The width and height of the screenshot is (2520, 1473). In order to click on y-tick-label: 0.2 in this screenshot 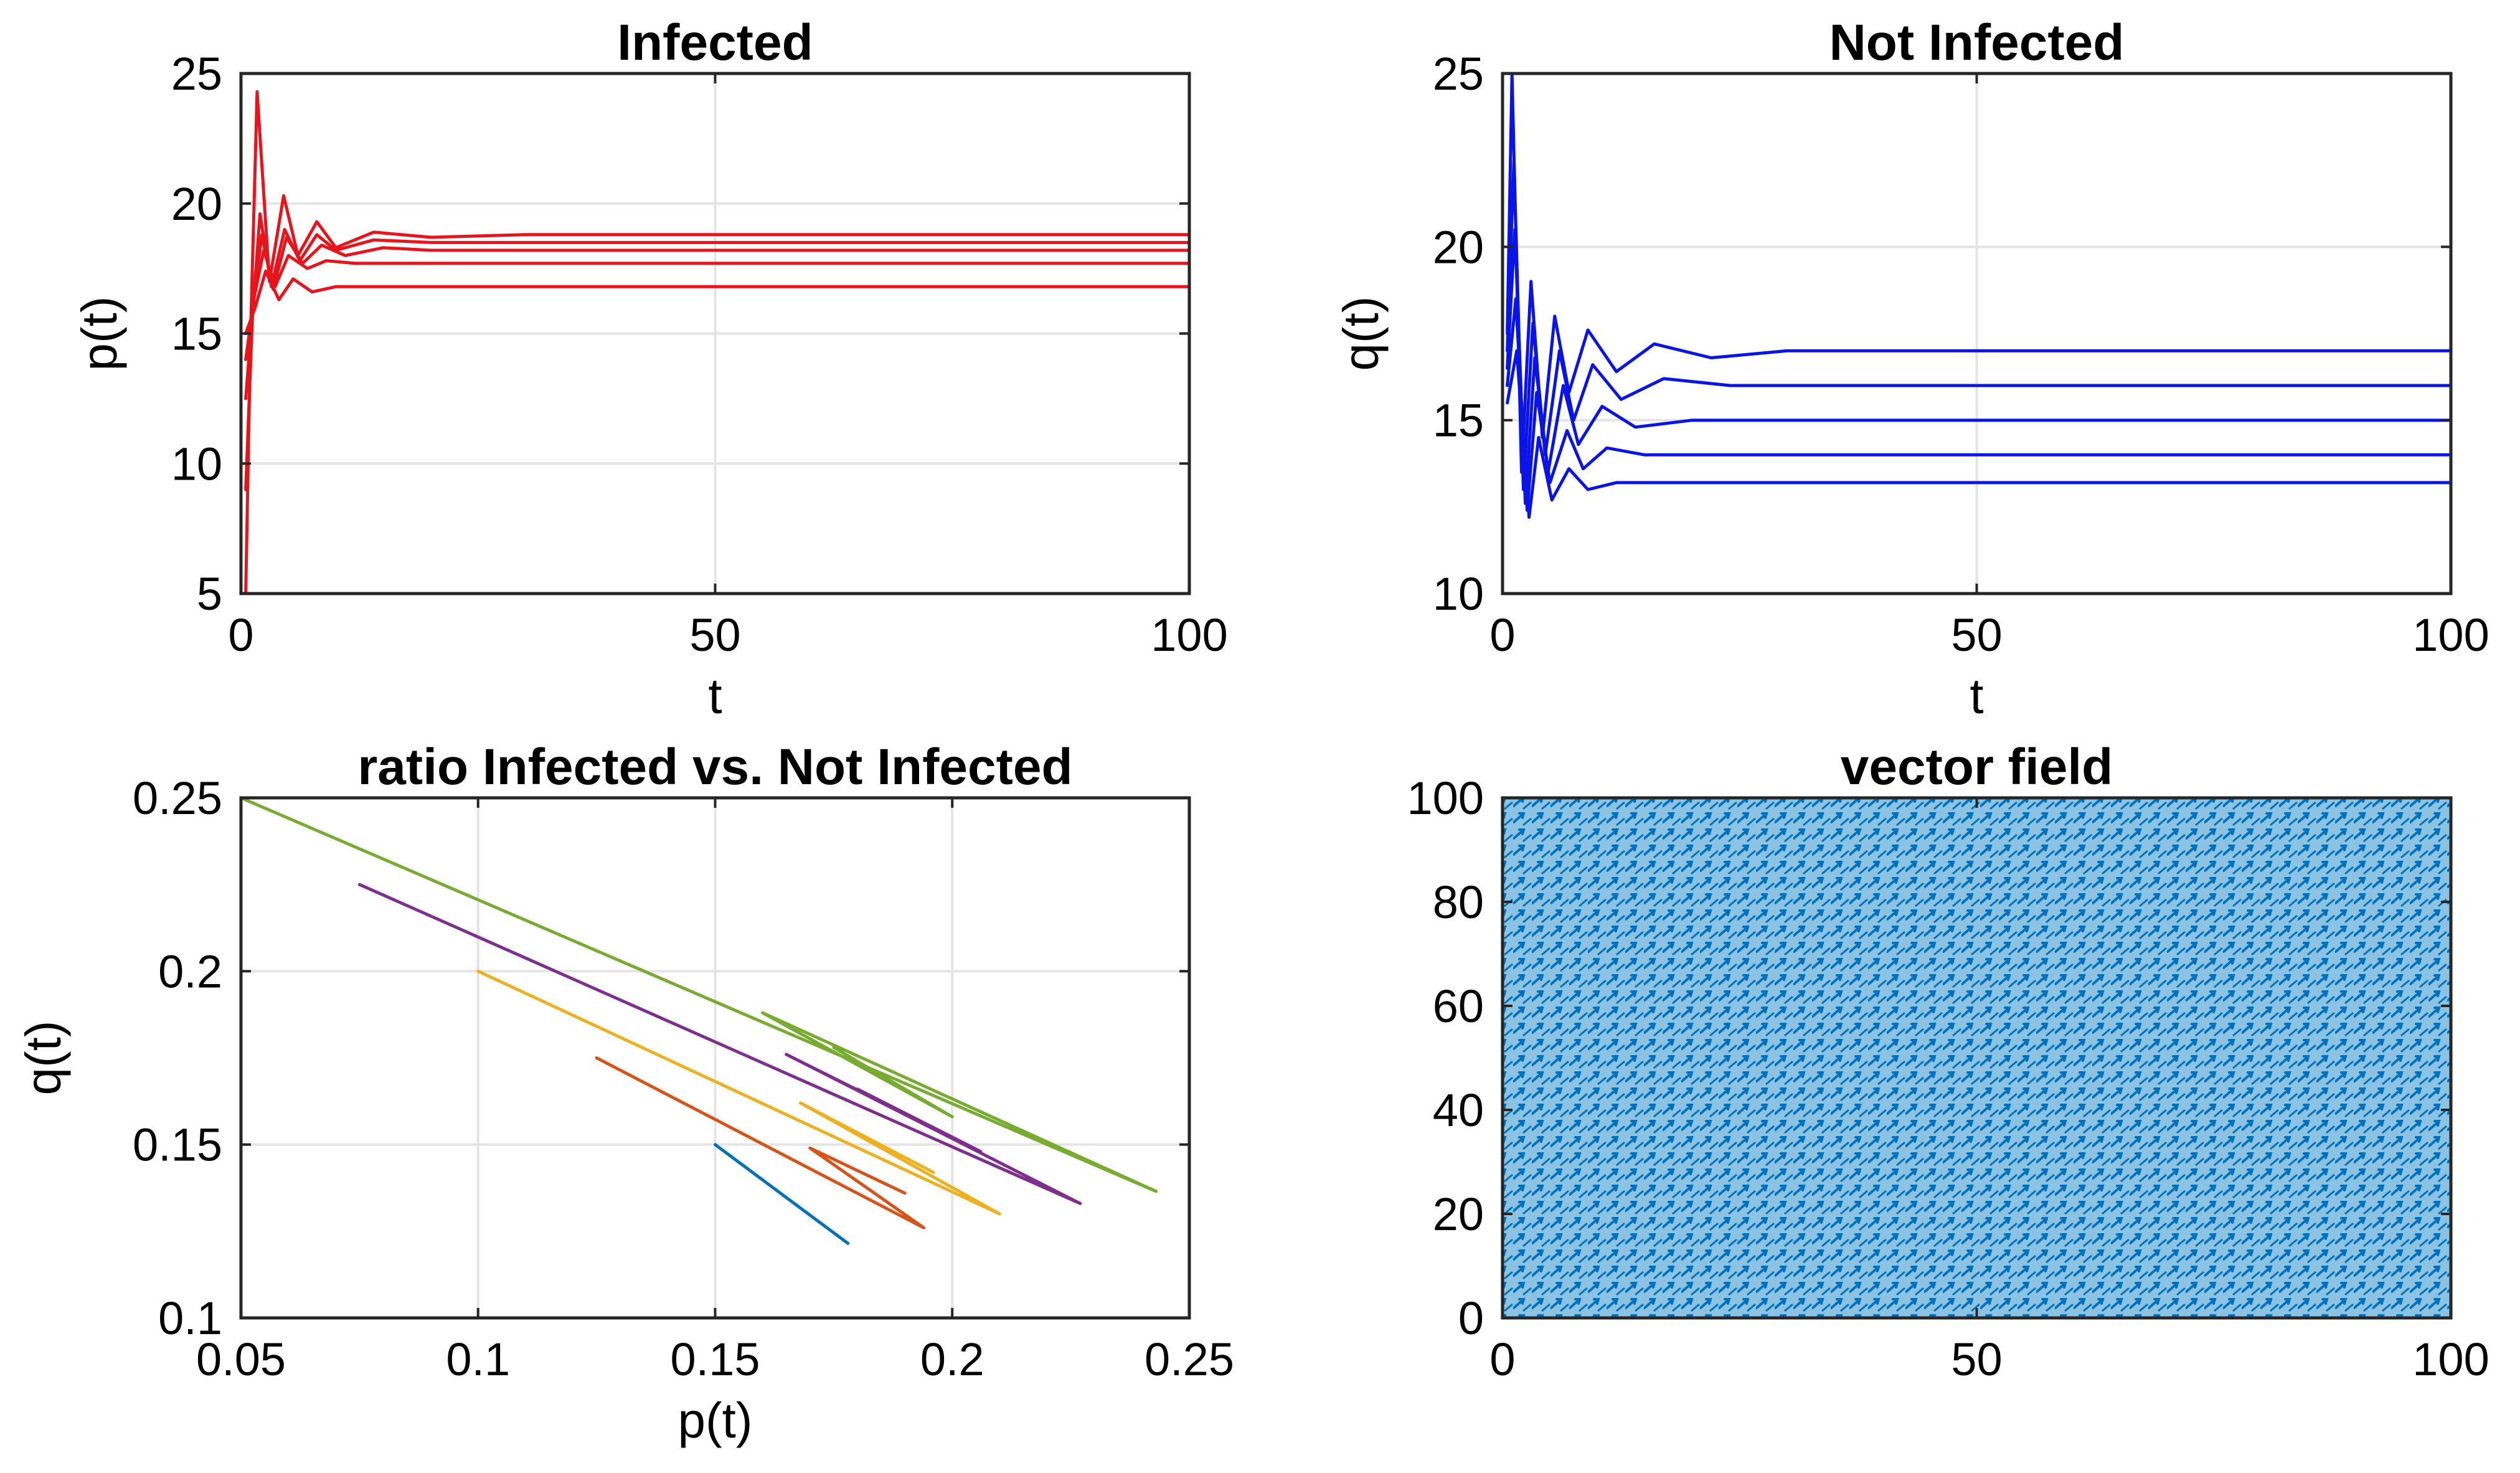, I will do `click(190, 971)`.